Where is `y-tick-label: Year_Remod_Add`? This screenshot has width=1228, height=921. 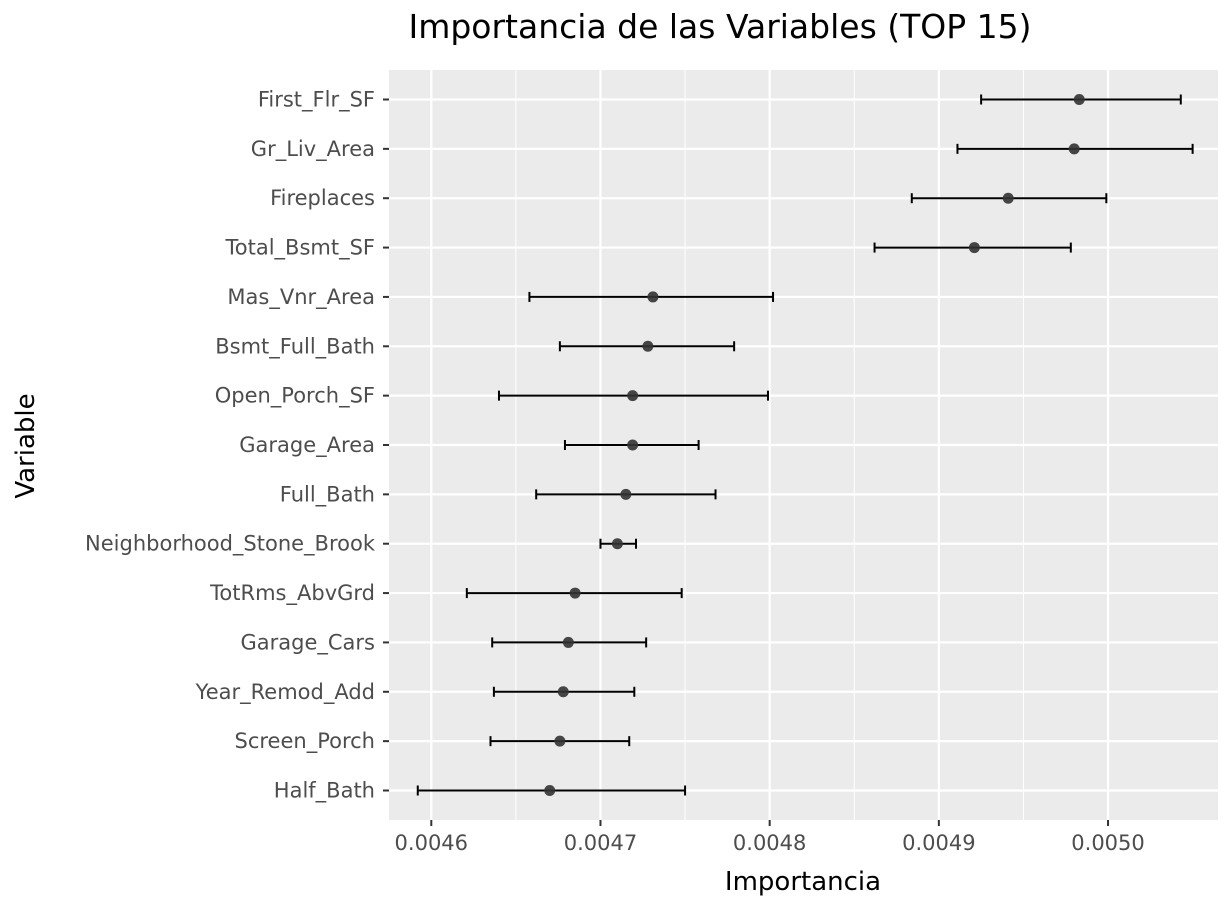 y-tick-label: Year_Remod_Add is located at coordinates (285, 692).